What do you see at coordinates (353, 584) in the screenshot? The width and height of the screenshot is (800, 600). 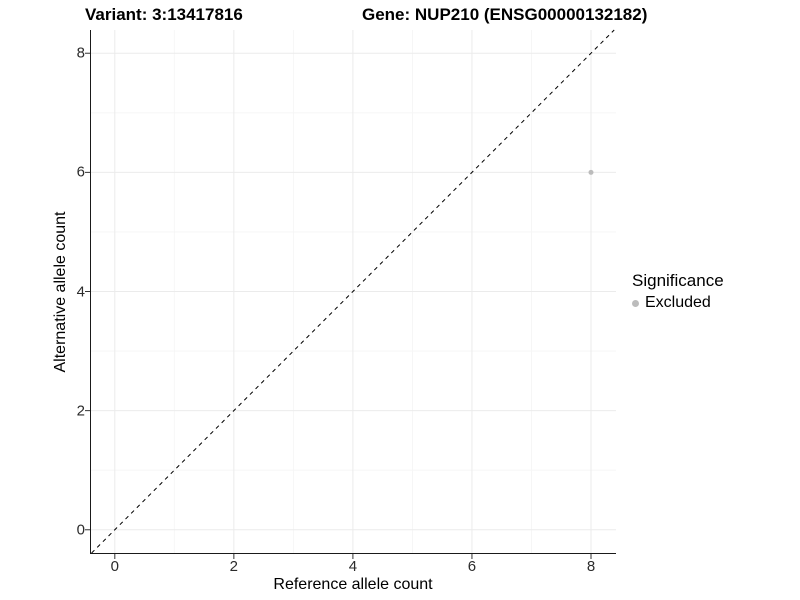 I see `x-axis-title: Reference allele count` at bounding box center [353, 584].